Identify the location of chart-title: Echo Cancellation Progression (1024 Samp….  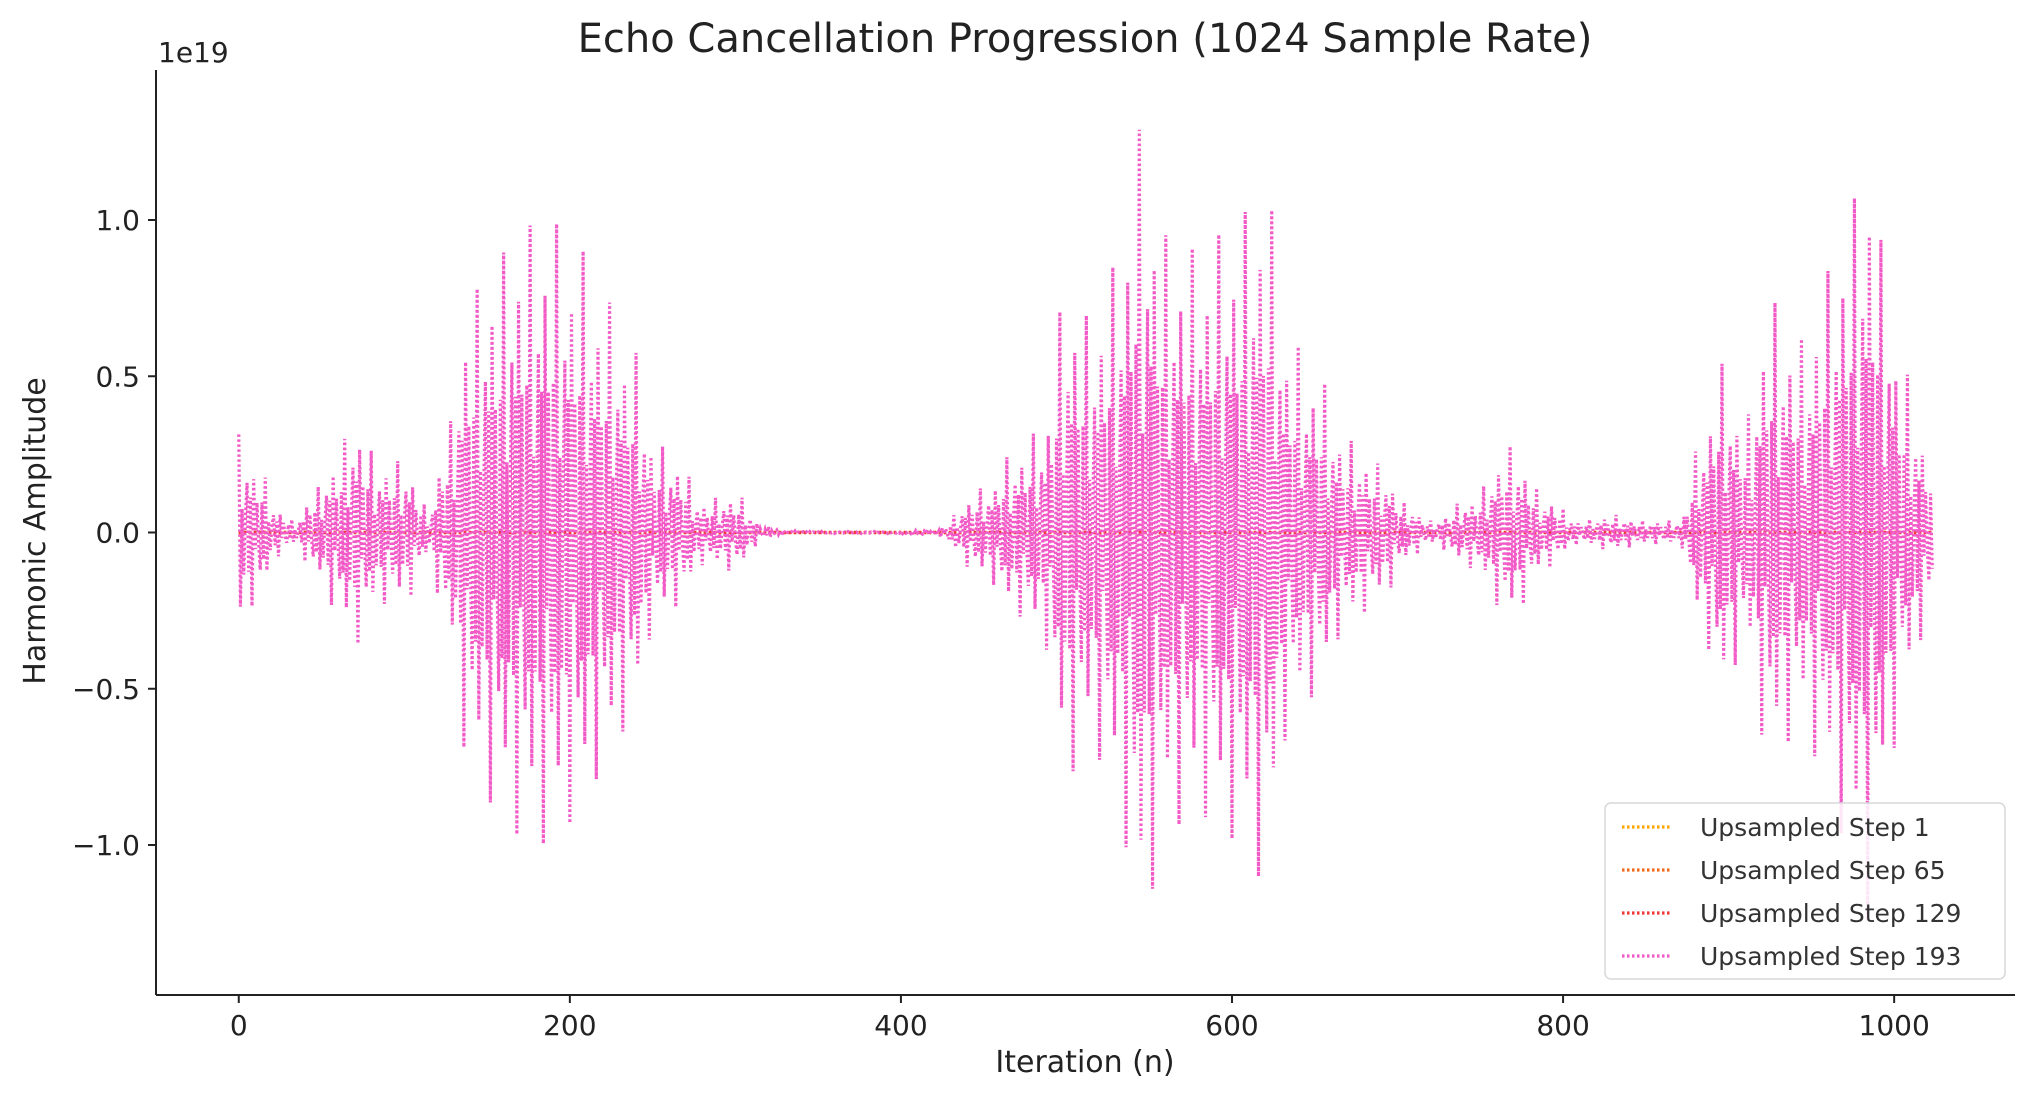
(1085, 39).